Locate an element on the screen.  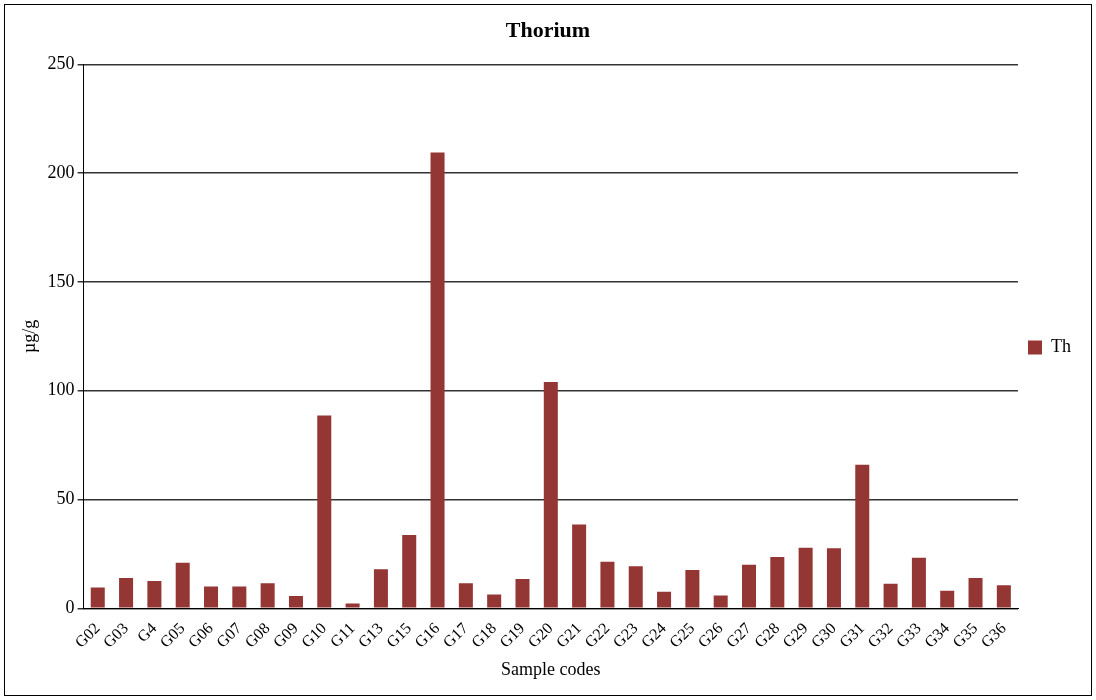
y-tick-label: 200 is located at coordinates (61, 171).